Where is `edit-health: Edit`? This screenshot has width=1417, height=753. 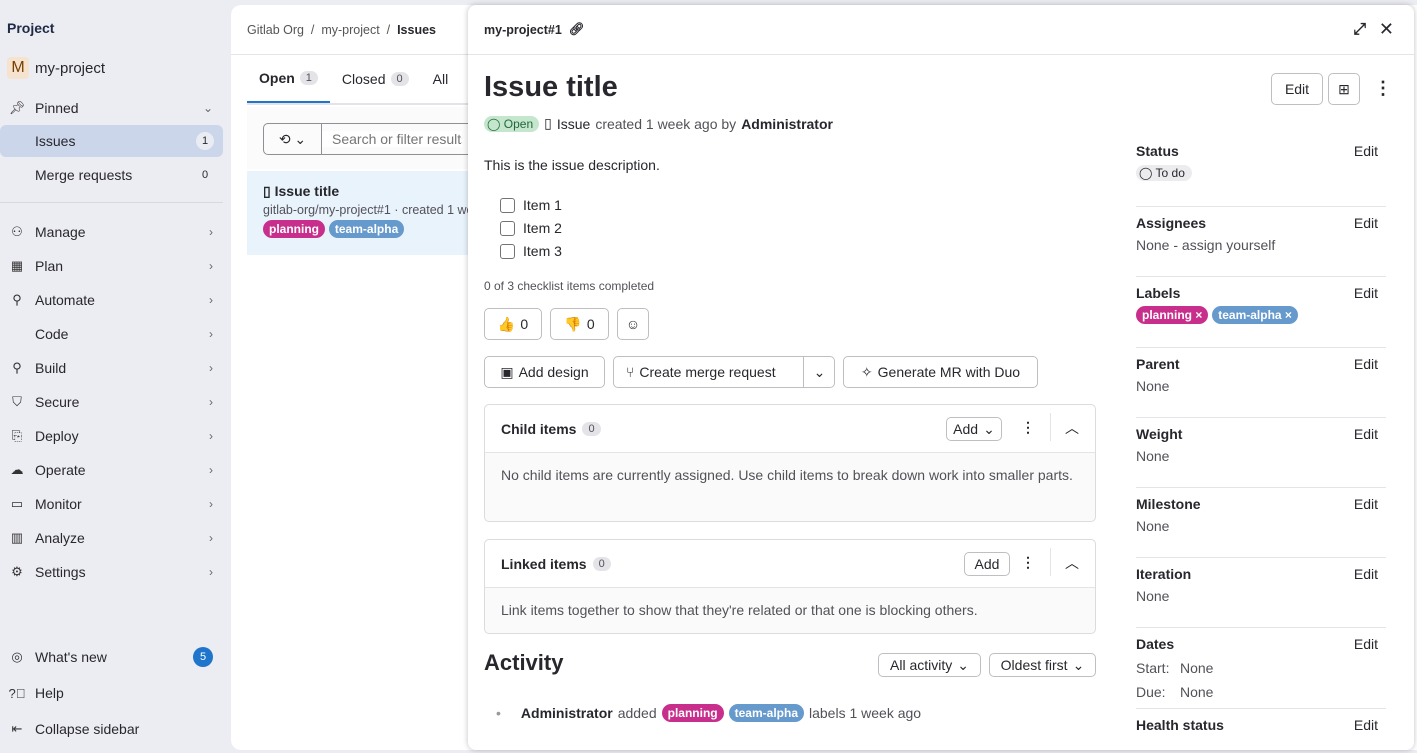 edit-health: Edit is located at coordinates (1365, 725).